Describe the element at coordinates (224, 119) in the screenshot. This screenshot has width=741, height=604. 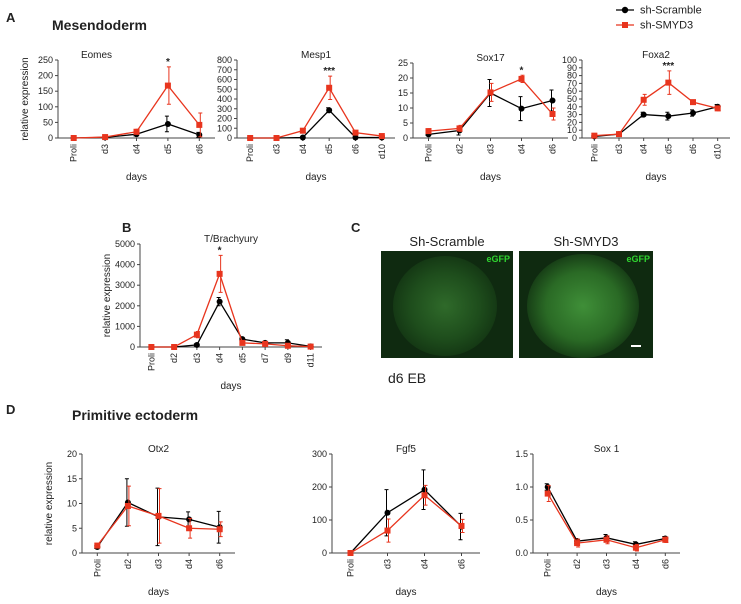
I see `y-tick-label: 200` at that location.